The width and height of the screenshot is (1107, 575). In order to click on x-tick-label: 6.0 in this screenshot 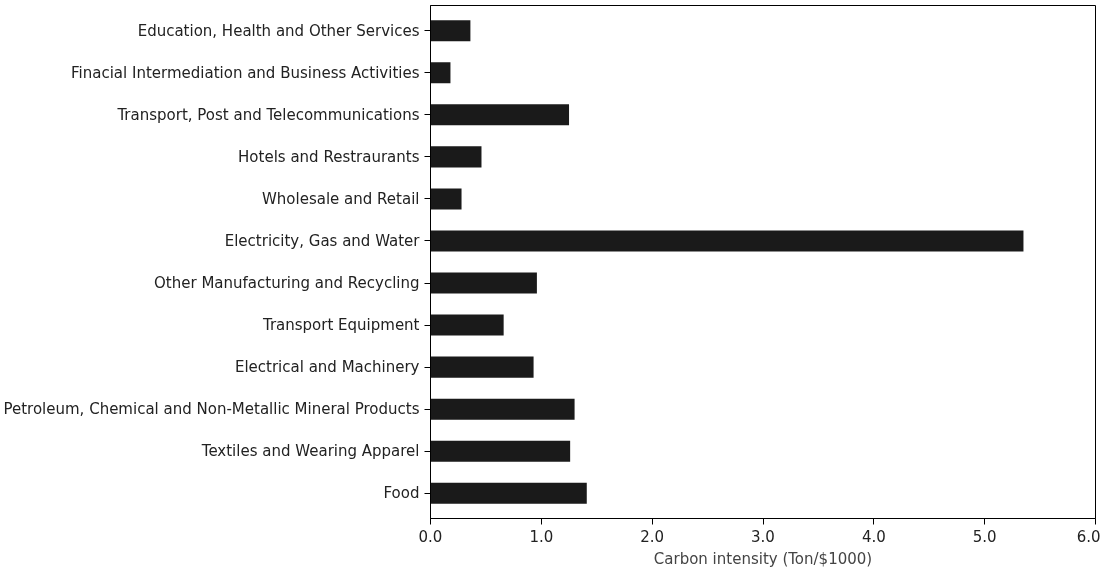, I will do `click(1088, 536)`.